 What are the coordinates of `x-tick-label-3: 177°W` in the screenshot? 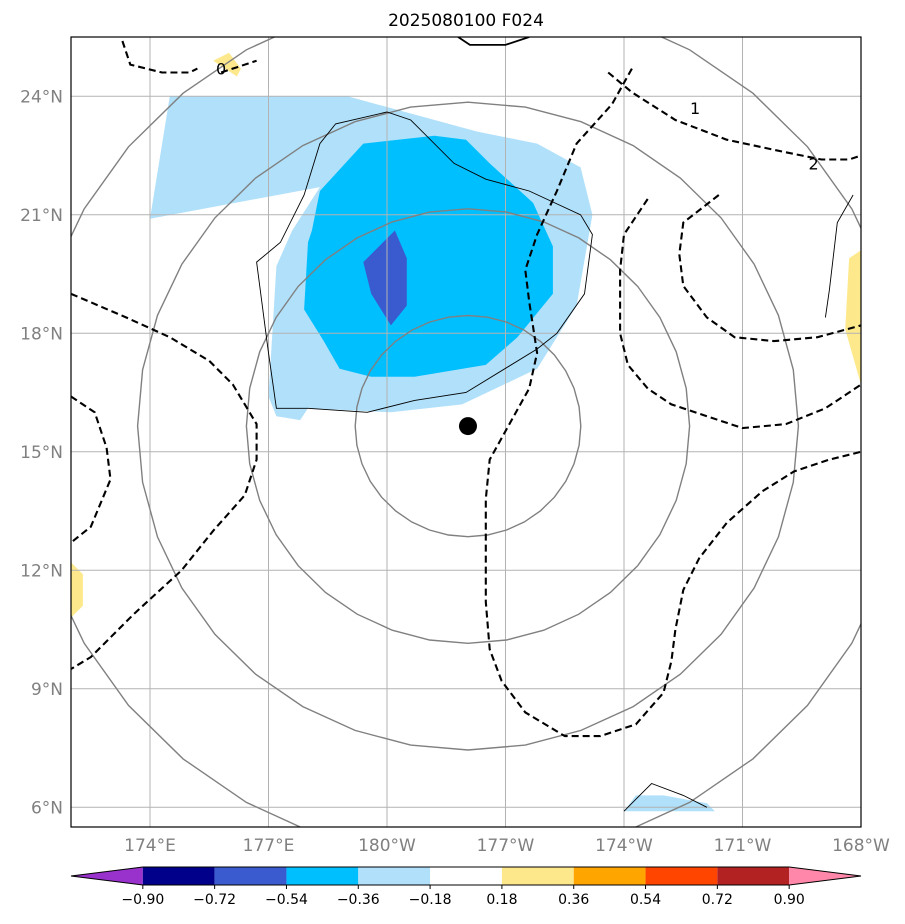 It's located at (506, 846).